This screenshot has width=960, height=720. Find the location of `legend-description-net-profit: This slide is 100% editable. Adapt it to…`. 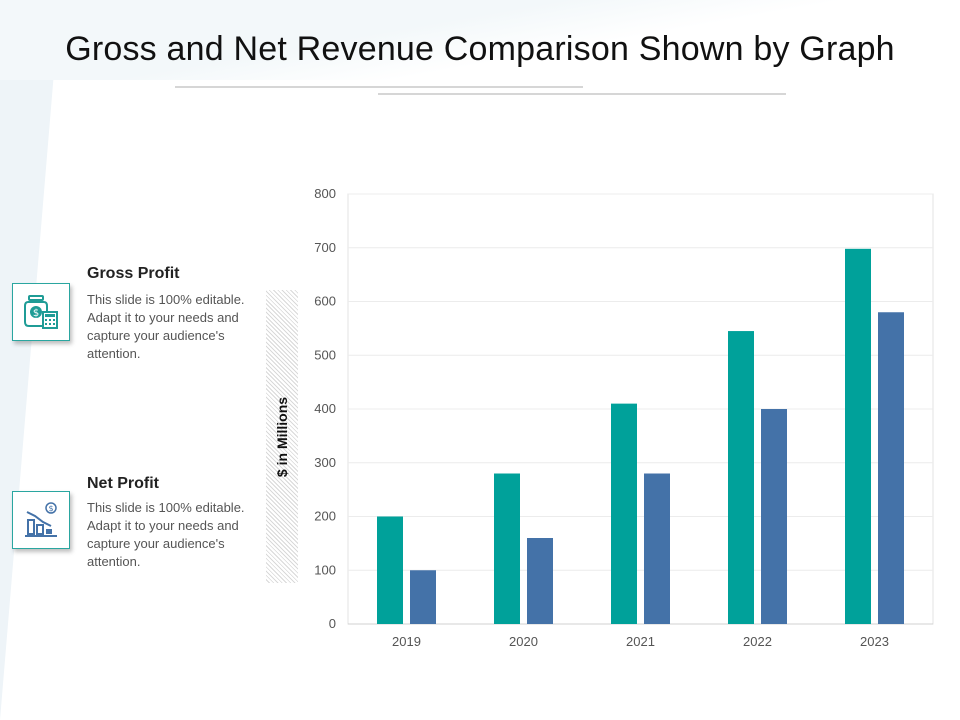

legend-description-net-profit: This slide is 100% editable. Adapt it to… is located at coordinates (166, 534).